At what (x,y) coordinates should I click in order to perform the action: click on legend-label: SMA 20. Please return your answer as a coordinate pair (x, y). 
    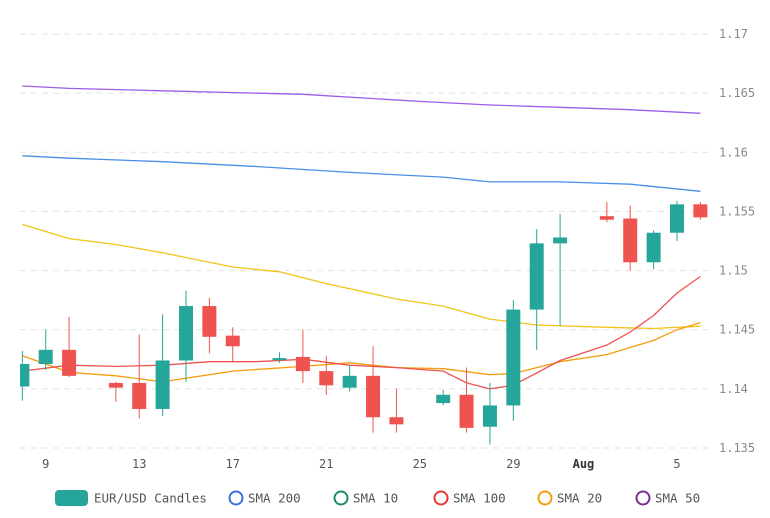
    Looking at the image, I should click on (579, 498).